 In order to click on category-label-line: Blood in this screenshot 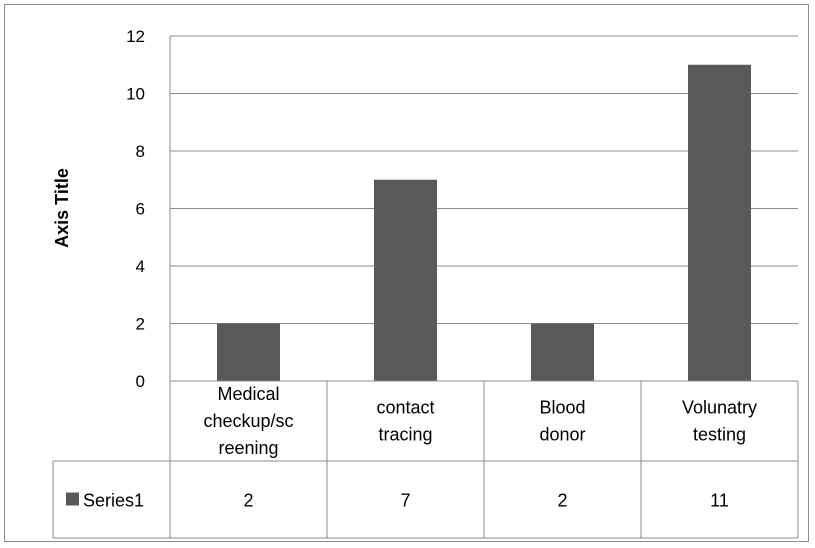, I will do `click(562, 408)`.